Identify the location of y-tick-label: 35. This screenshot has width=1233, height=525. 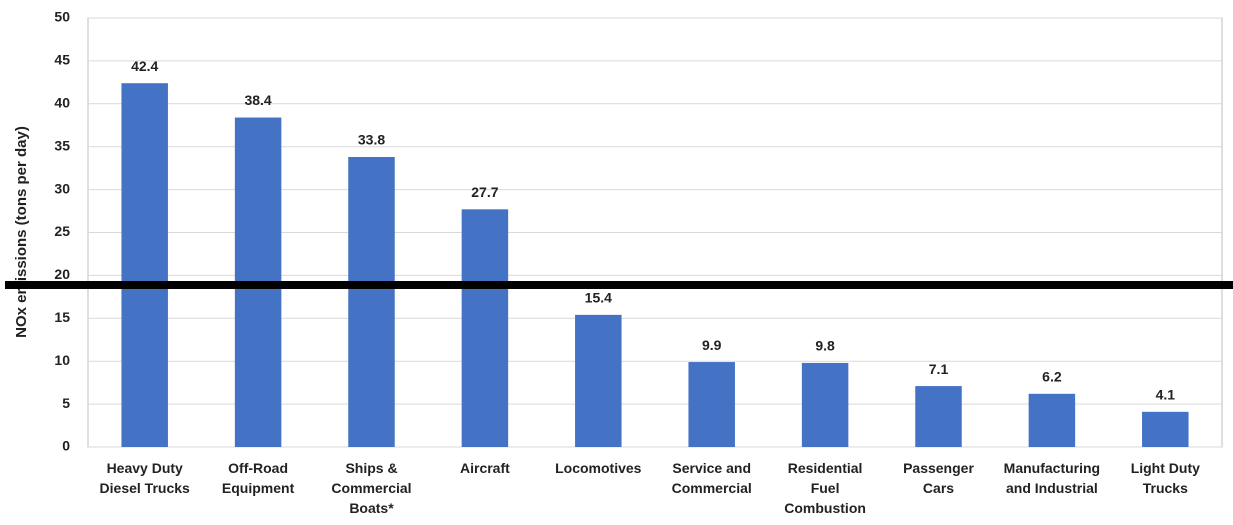
(62, 145).